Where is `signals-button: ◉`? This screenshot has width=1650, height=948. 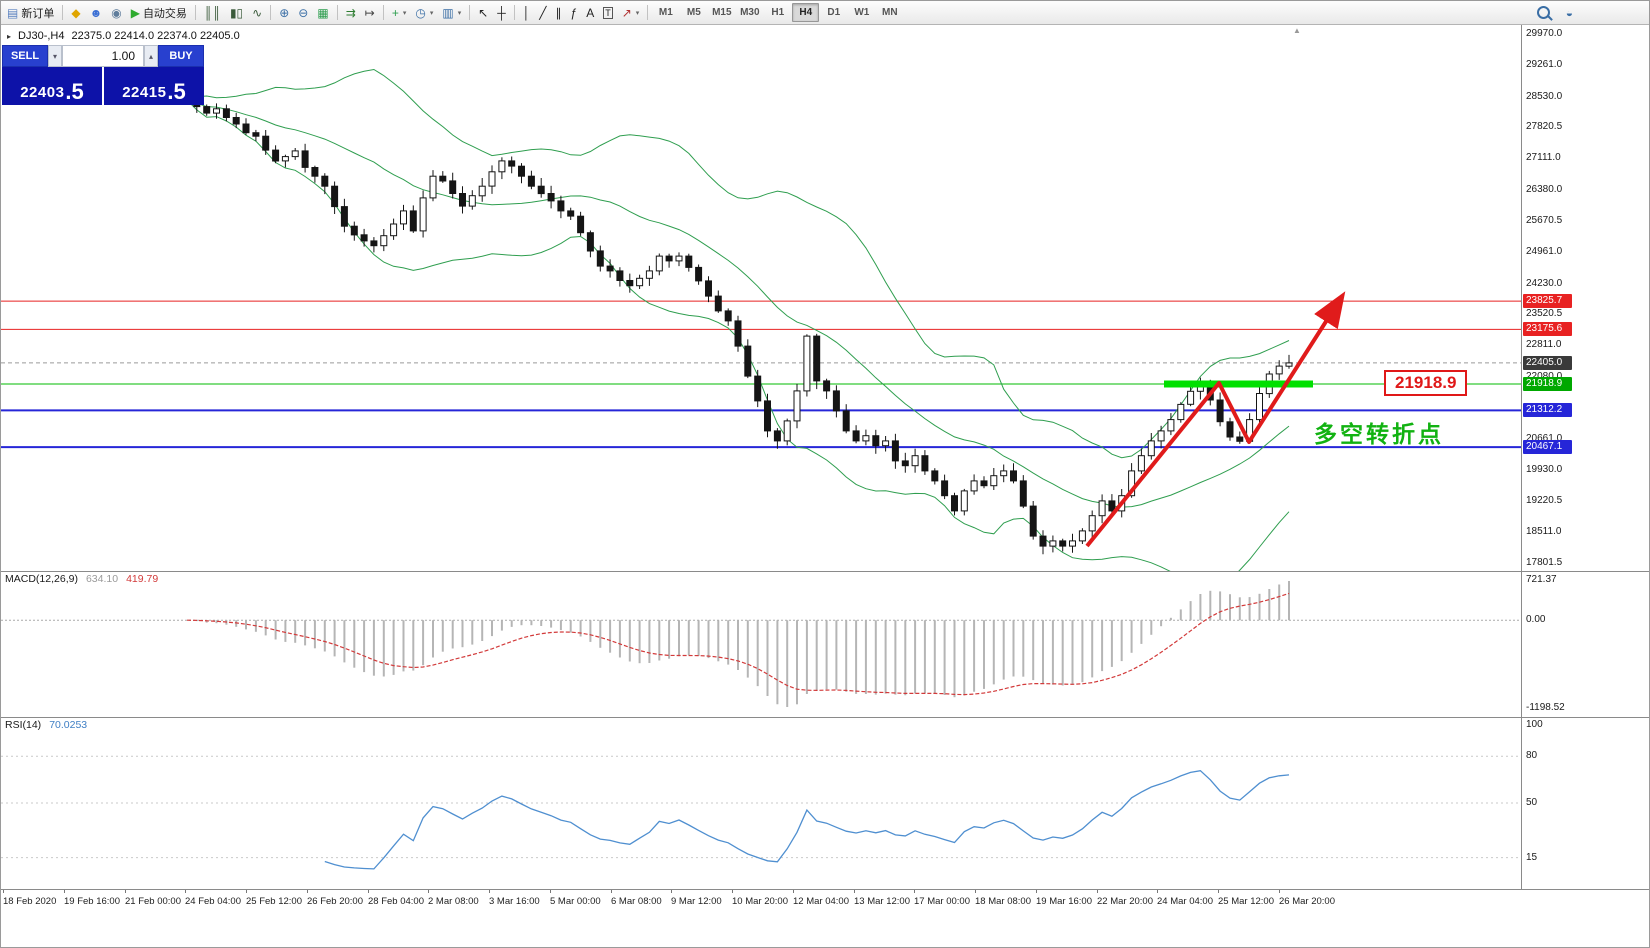
signals-button: ◉ is located at coordinates (116, 13).